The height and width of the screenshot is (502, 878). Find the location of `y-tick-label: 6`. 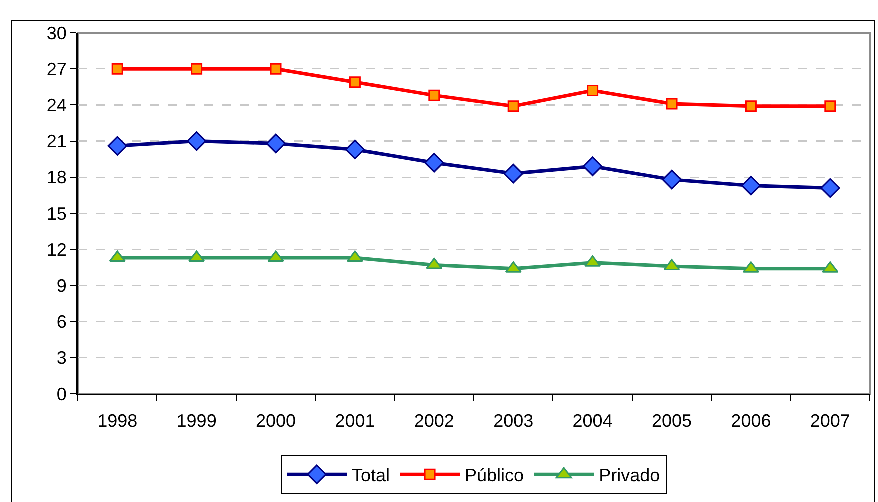

y-tick-label: 6 is located at coordinates (61, 322).